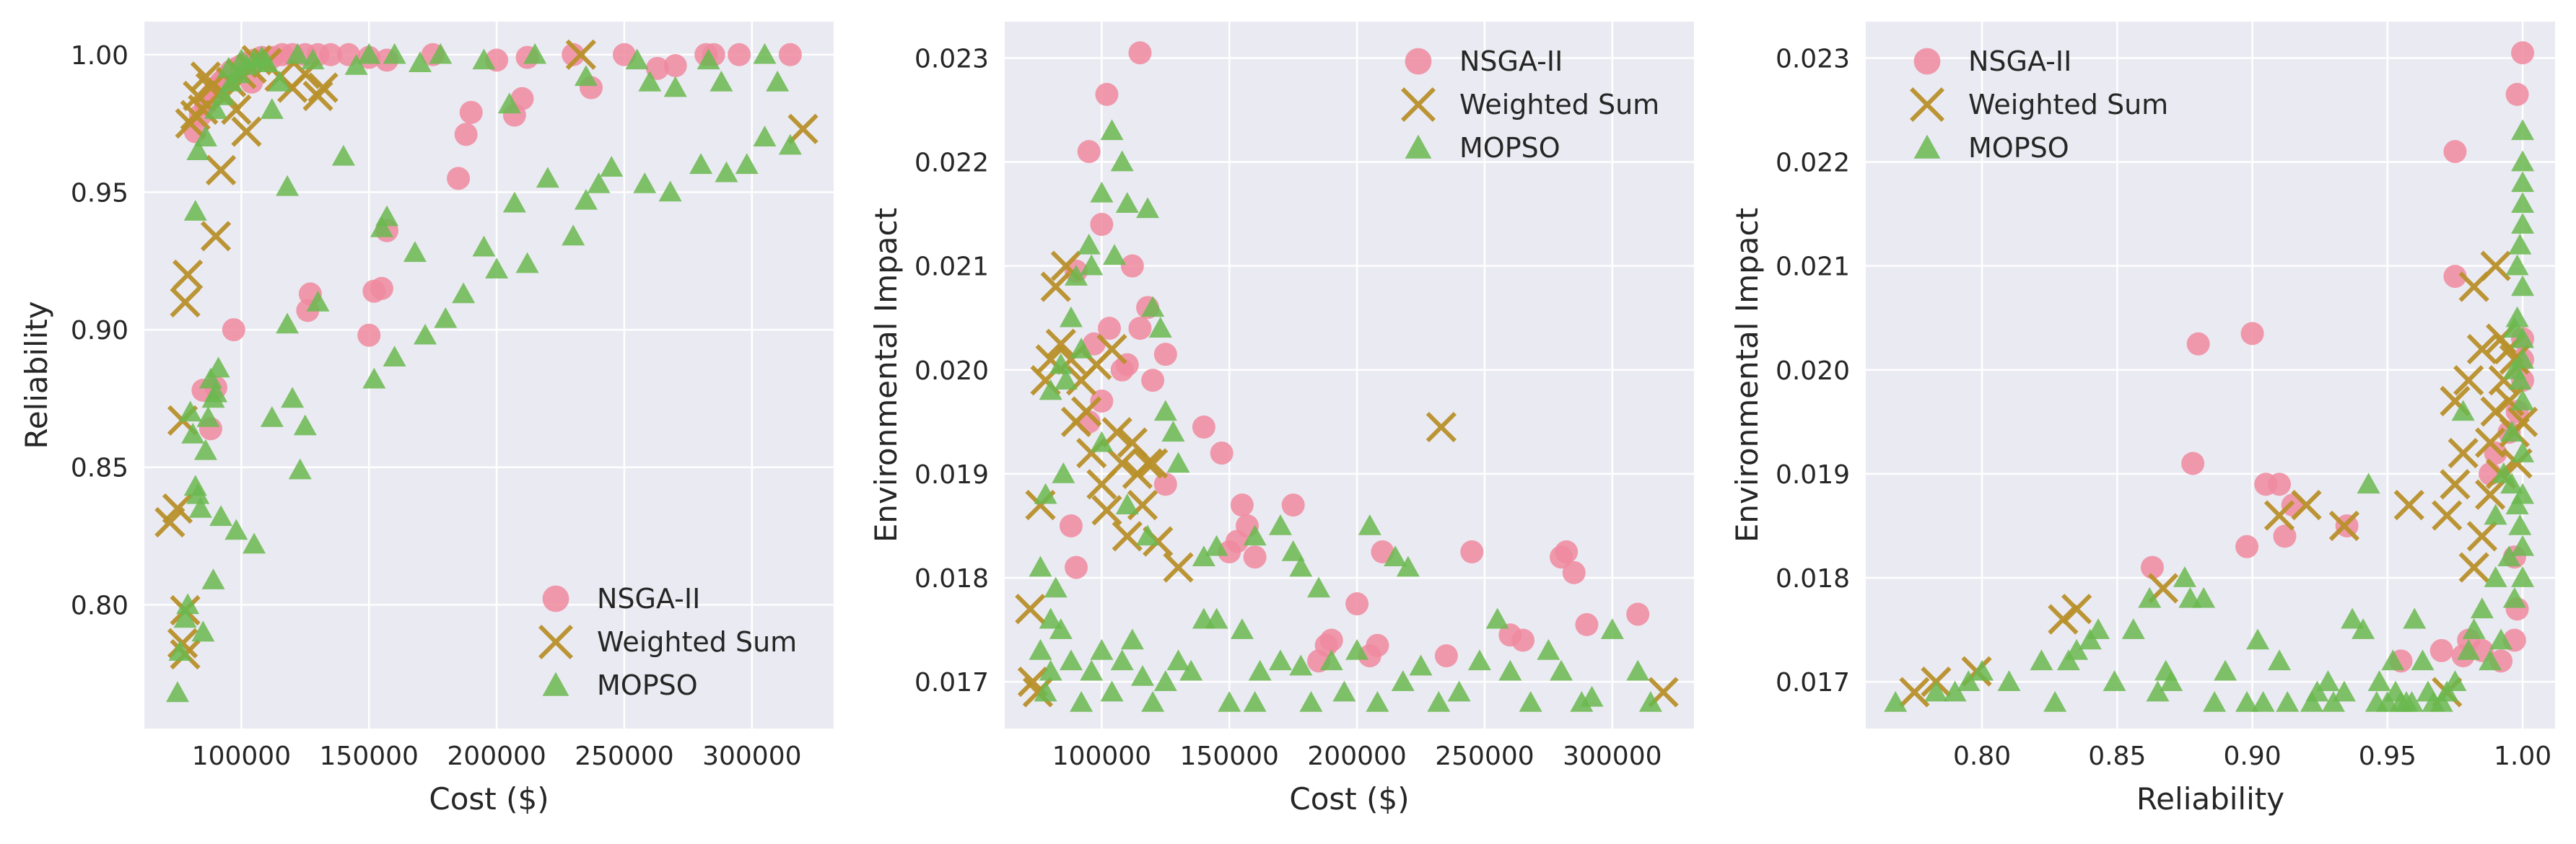 This screenshot has height=844, width=2576. What do you see at coordinates (951, 683) in the screenshot?
I see `y-tick-label: 0.017` at bounding box center [951, 683].